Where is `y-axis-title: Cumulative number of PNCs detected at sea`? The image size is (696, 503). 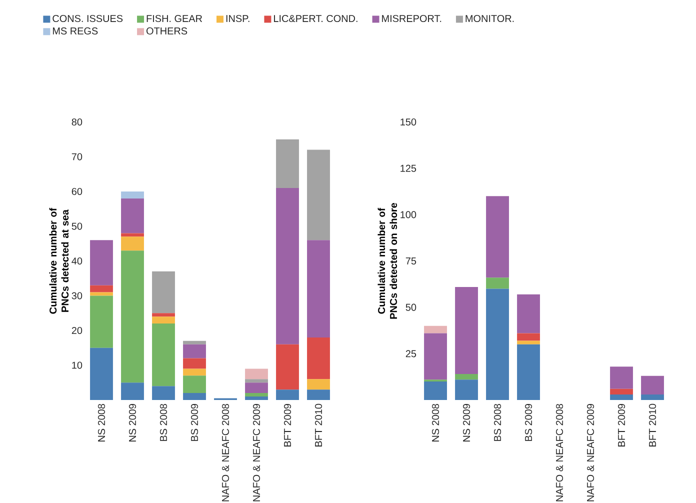
y-axis-title: Cumulative number of PNCs detected at sea is located at coordinates (59, 261).